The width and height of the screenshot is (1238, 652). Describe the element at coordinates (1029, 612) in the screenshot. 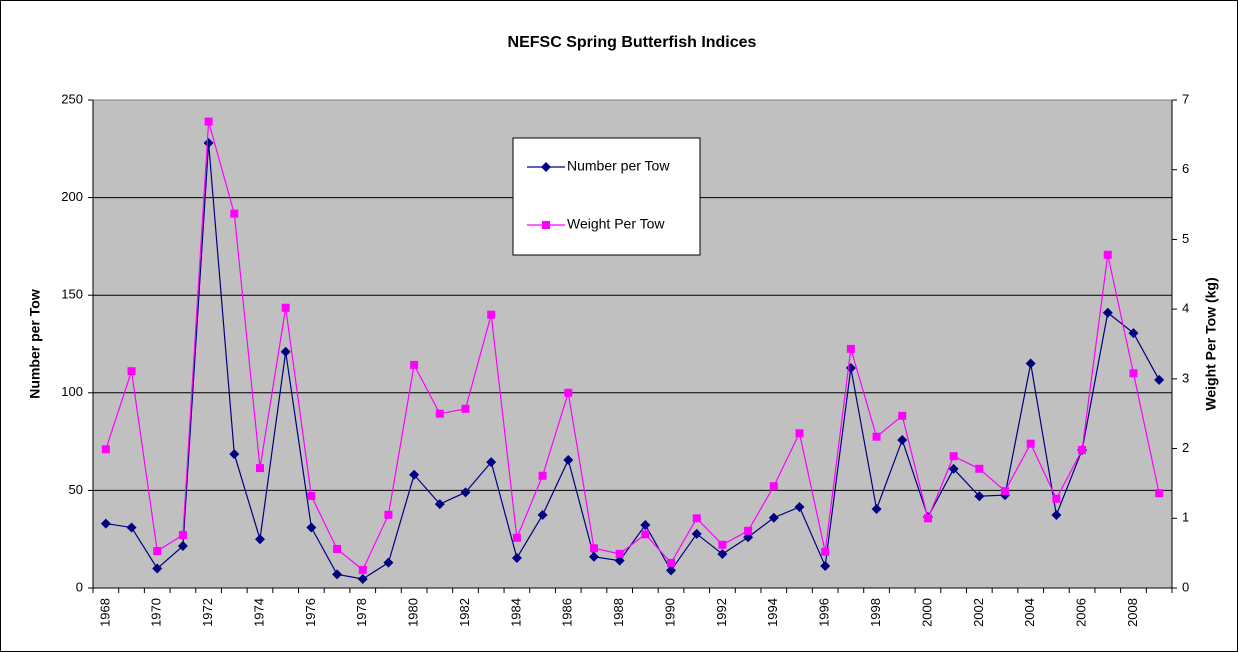

I see `x-tick-label: 2004` at that location.